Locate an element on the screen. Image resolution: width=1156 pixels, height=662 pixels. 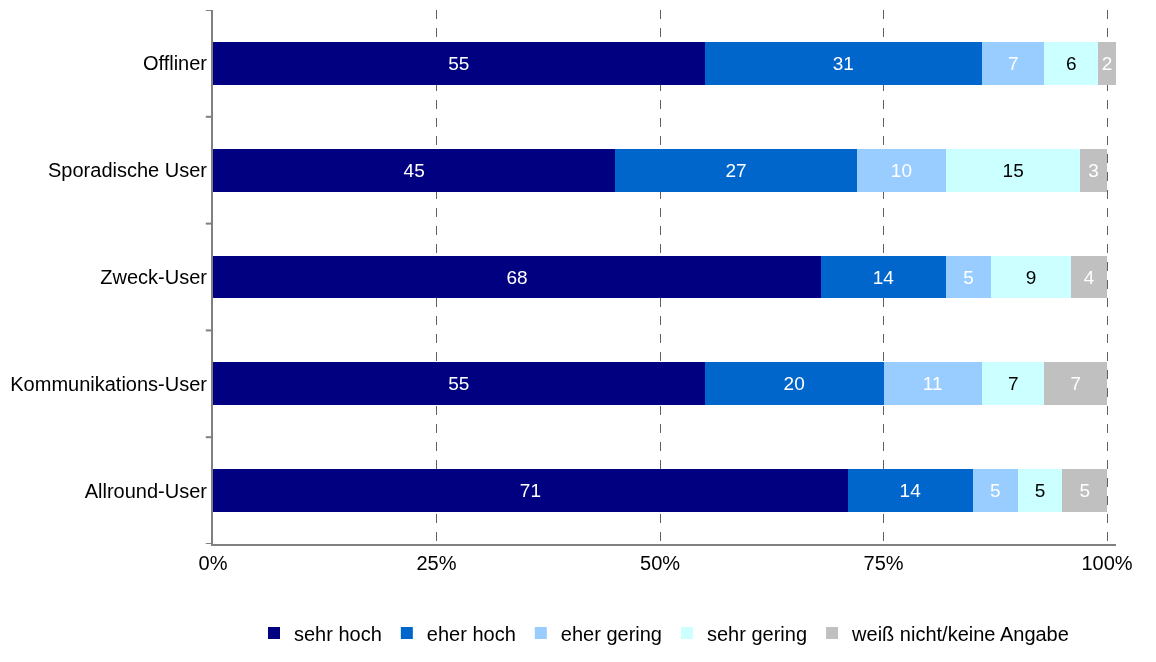
legend-label: eher hoch is located at coordinates (471, 633).